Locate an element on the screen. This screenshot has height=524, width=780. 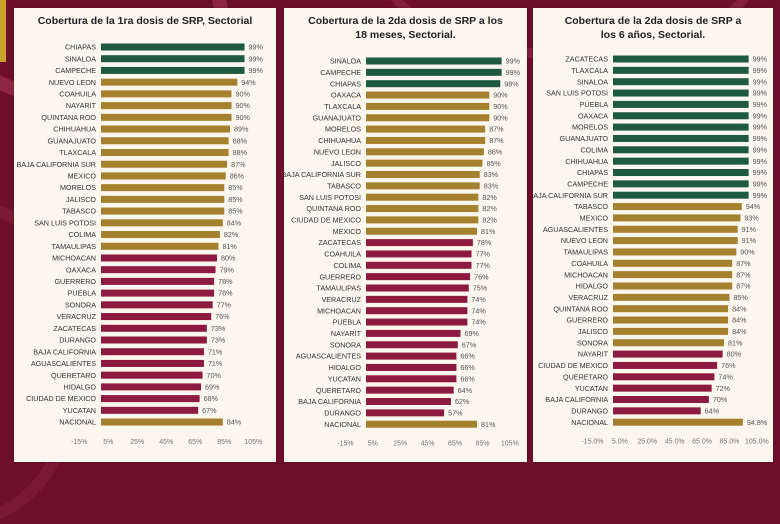
data-label: 78% is located at coordinates (225, 281).